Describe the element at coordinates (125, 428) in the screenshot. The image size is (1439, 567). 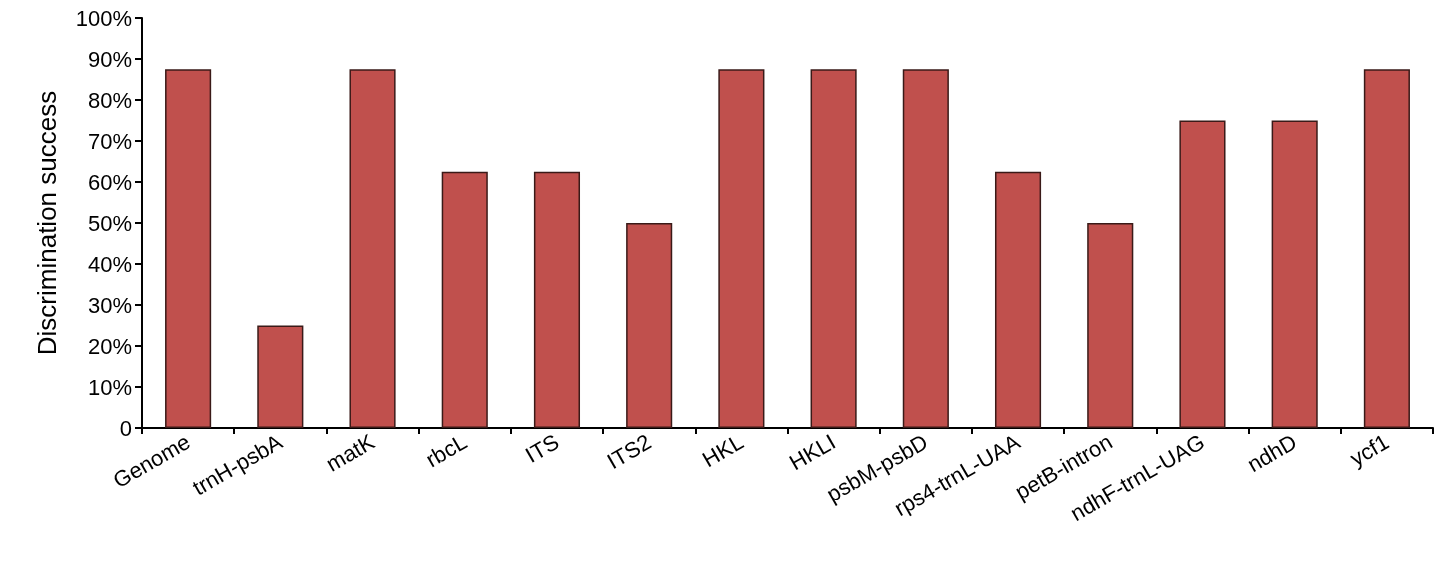
I see `y-tick-label: 0` at that location.